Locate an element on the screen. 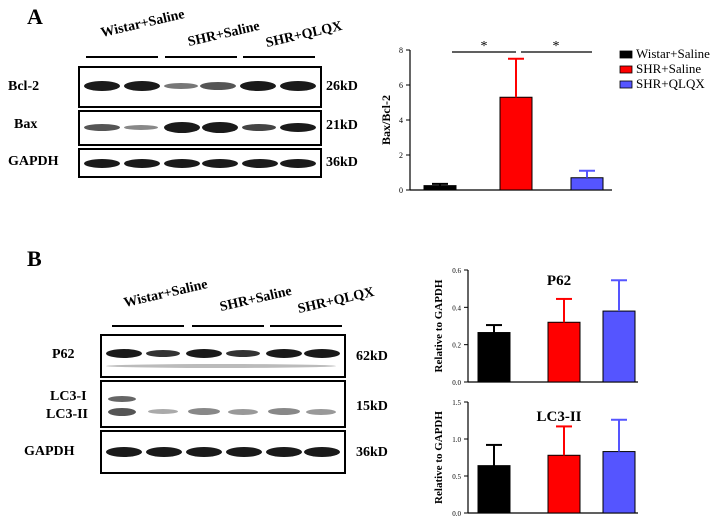  chart-p62: 0.0 0.2 0.4 0.6 Relative to GAPDH P62 is located at coordinates (535, 327).